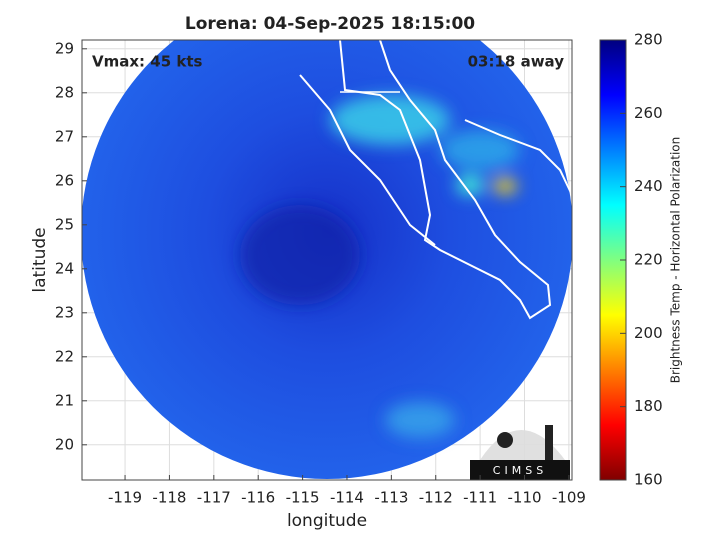  I want to click on colorbar-tick-label: 160, so click(648, 480).